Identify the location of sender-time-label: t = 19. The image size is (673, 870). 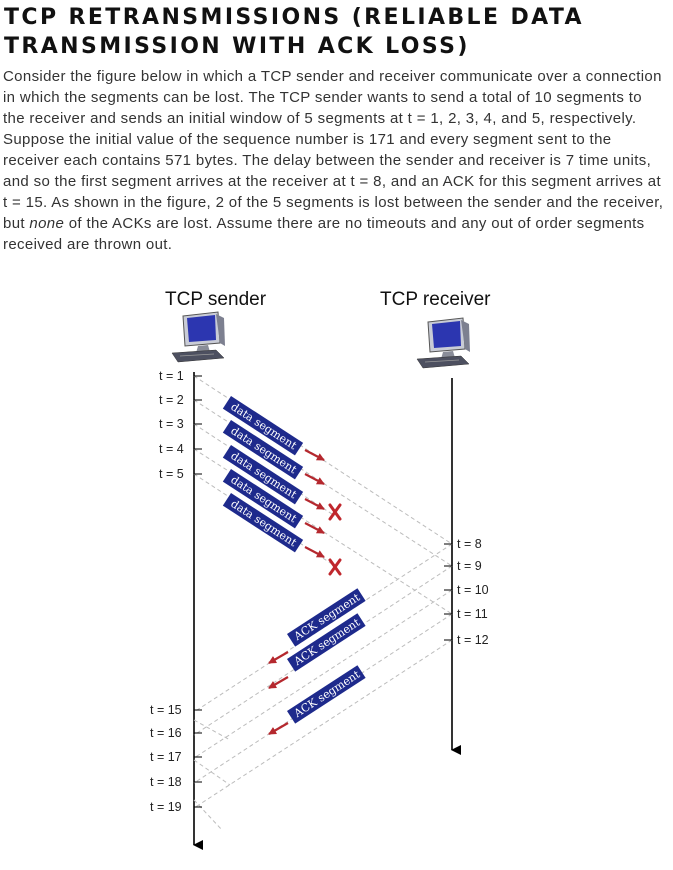
(166, 807).